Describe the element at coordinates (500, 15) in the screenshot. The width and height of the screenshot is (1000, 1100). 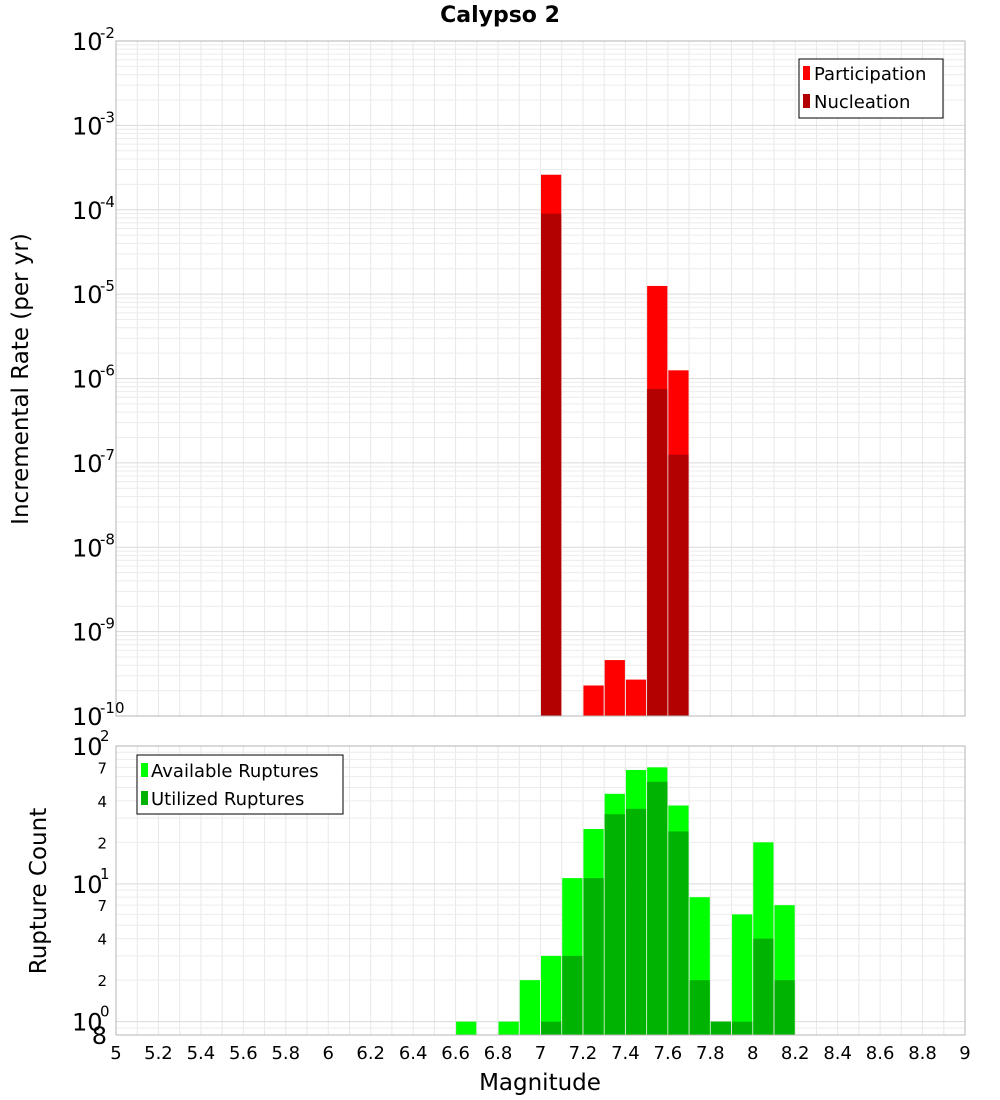
I see `chart-title: Calypso 2` at that location.